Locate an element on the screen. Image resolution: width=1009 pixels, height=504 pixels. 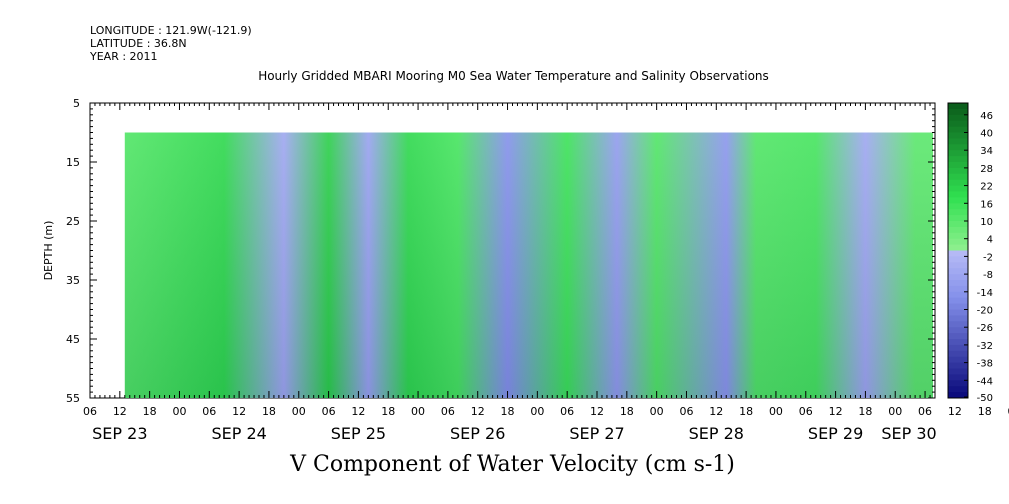
x-day-label: SEP 30 is located at coordinates (908, 433).